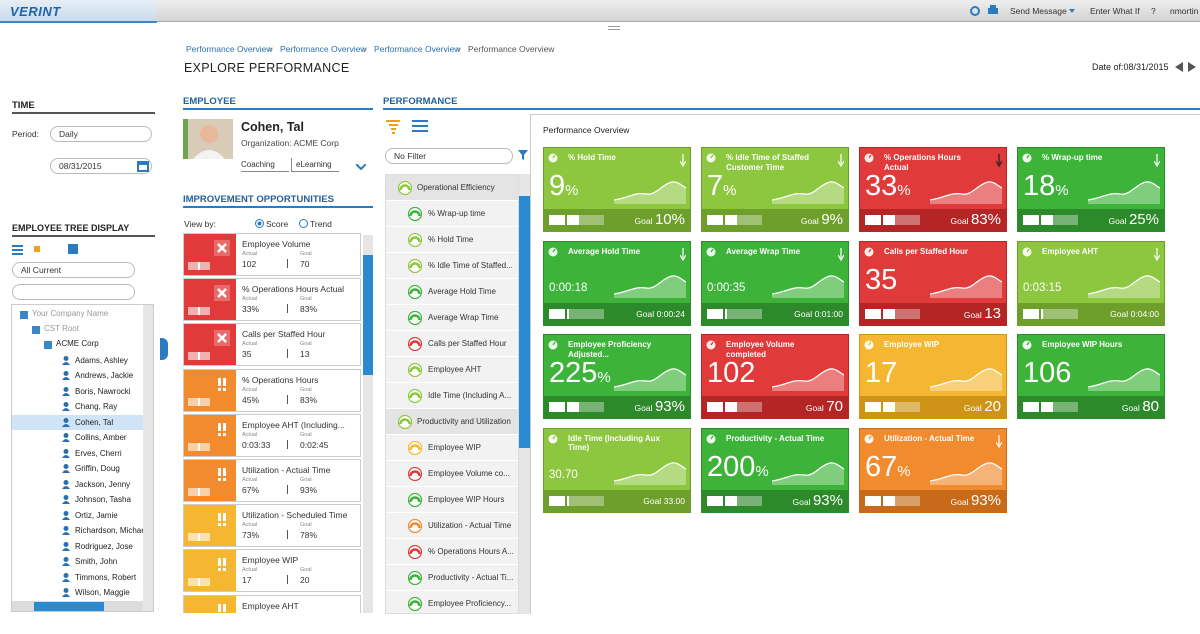 Image resolution: width=1200 pixels, height=634 pixels. Describe the element at coordinates (104, 375) in the screenshot. I see `tree-employee: Andrews, Jackie` at that location.